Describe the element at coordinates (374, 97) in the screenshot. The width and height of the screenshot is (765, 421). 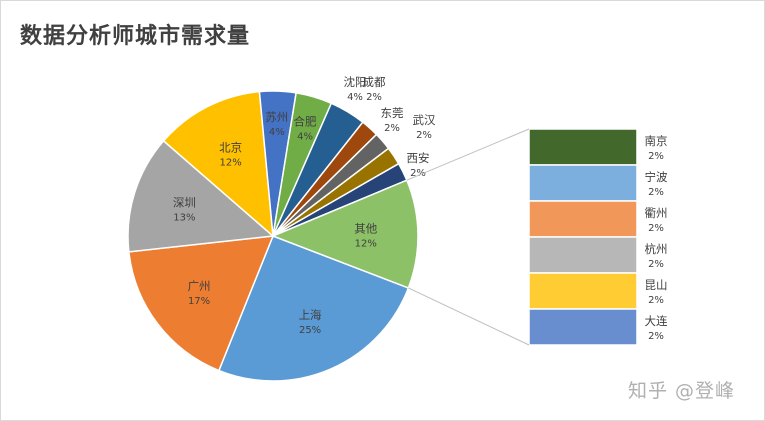
I see `slice-value-成都: 2%` at that location.